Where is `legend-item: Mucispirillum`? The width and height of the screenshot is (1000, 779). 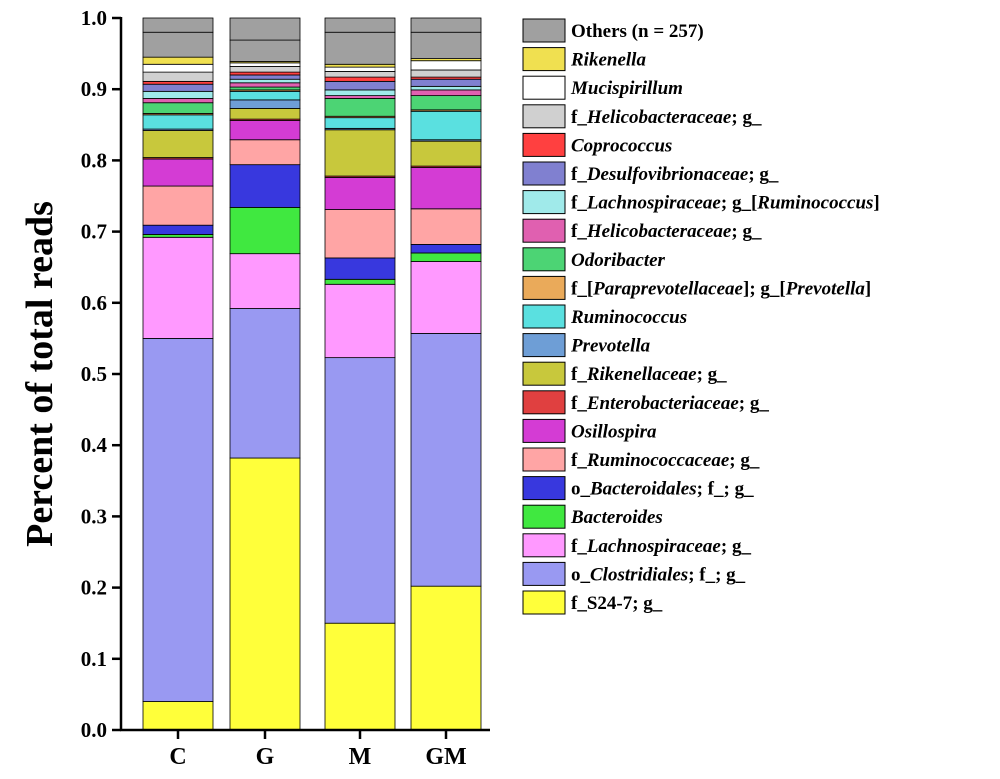 legend-item: Mucispirillum is located at coordinates (602, 87).